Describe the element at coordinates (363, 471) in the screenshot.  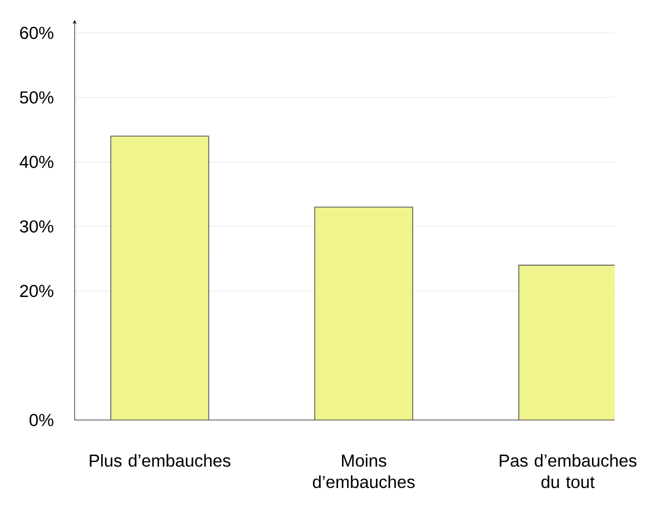
I see `x-tick-label: Moins d’embauches` at that location.